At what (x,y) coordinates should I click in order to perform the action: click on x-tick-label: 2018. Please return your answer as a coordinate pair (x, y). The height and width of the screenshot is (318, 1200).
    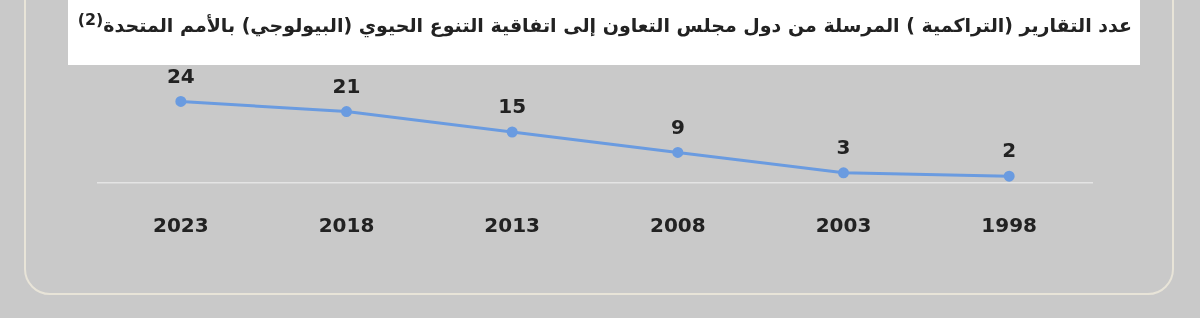
    Looking at the image, I should click on (346, 225).